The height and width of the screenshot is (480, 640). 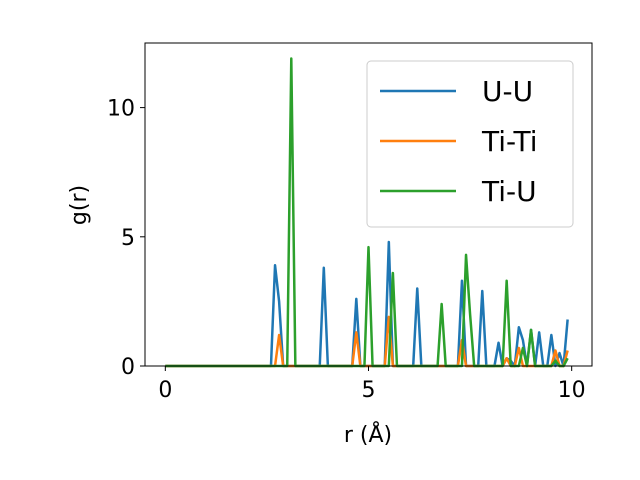 I want to click on x-tick-label: 0, so click(x=165, y=390).